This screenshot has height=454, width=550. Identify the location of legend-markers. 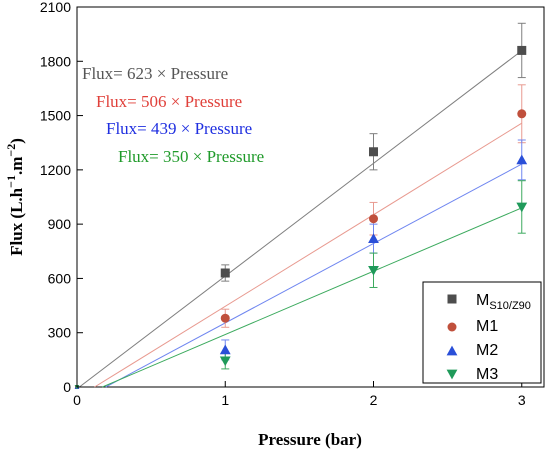
(452, 337).